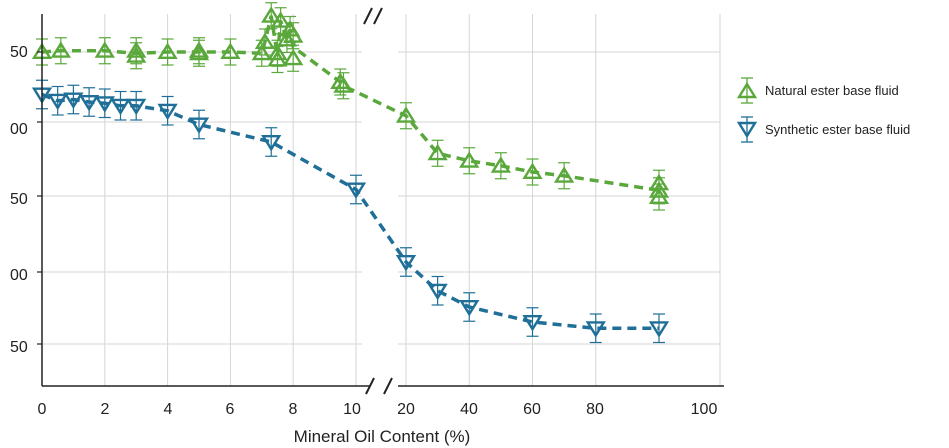 The height and width of the screenshot is (448, 949). Describe the element at coordinates (832, 90) in the screenshot. I see `legend-label: Natural ester base fluid` at that location.